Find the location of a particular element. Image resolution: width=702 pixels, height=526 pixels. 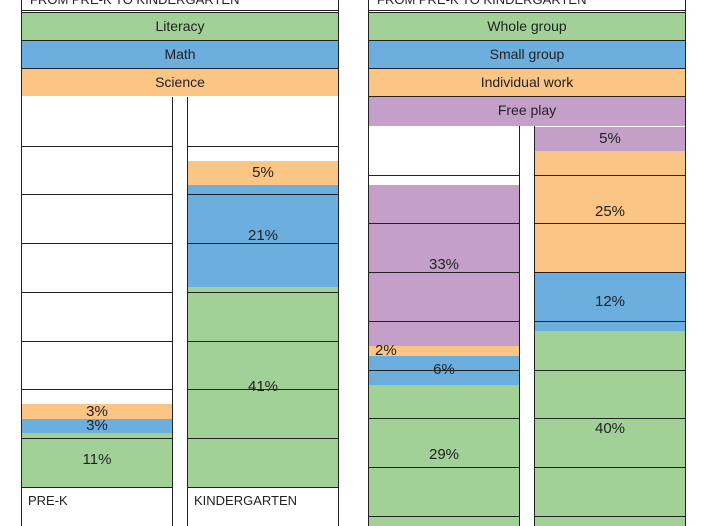

data-label: 29% is located at coordinates (444, 455).